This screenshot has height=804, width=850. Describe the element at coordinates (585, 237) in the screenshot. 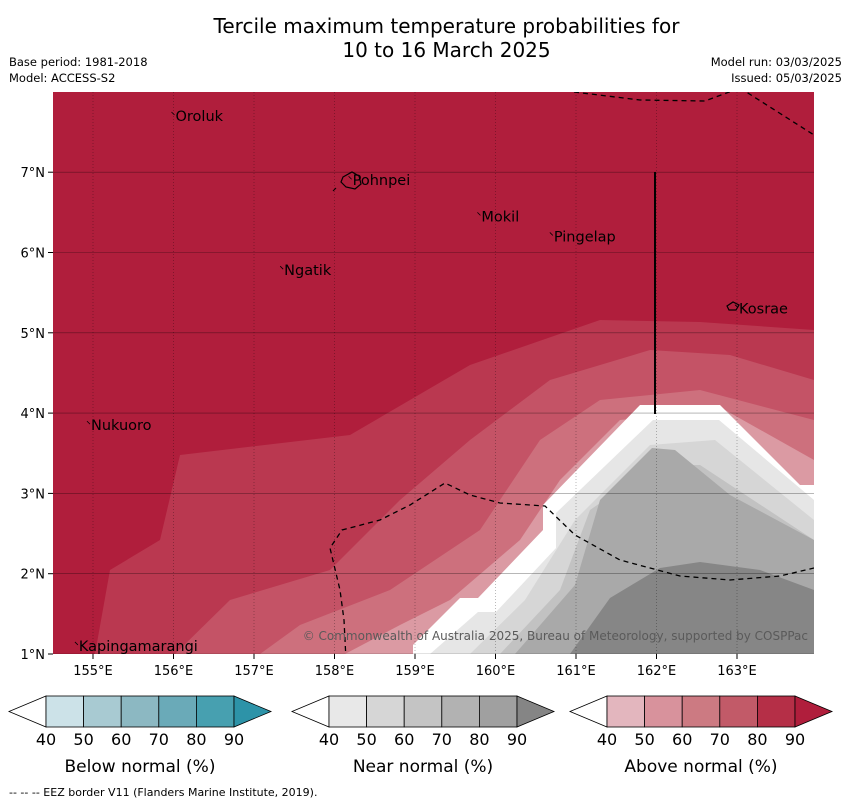

I see `place-label: Pingelap` at that location.